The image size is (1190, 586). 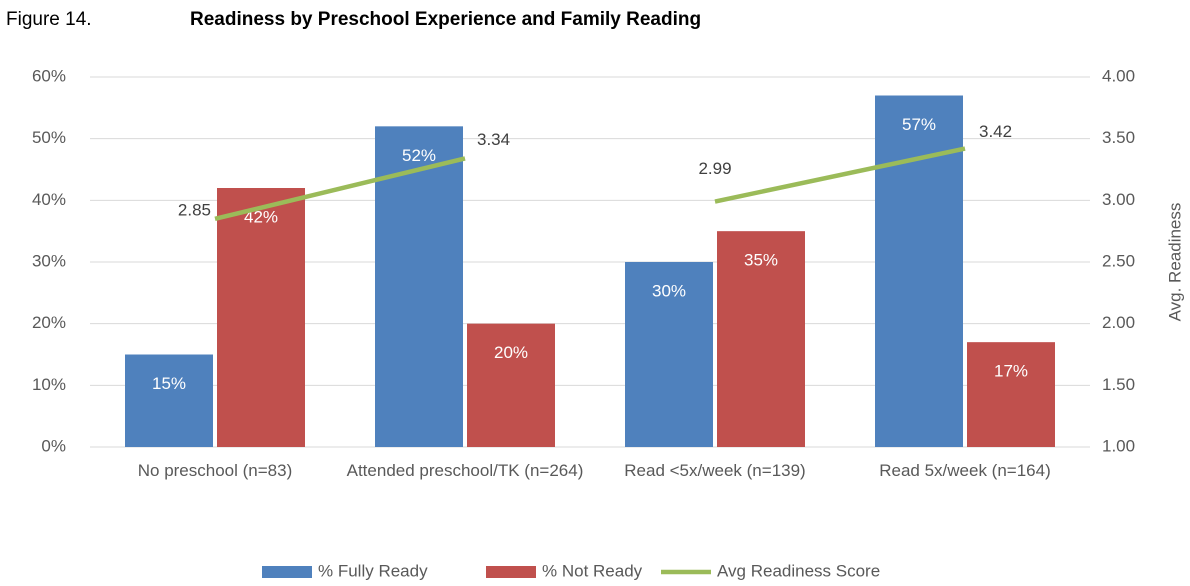 What do you see at coordinates (919, 124) in the screenshot?
I see `value-label: 57%` at bounding box center [919, 124].